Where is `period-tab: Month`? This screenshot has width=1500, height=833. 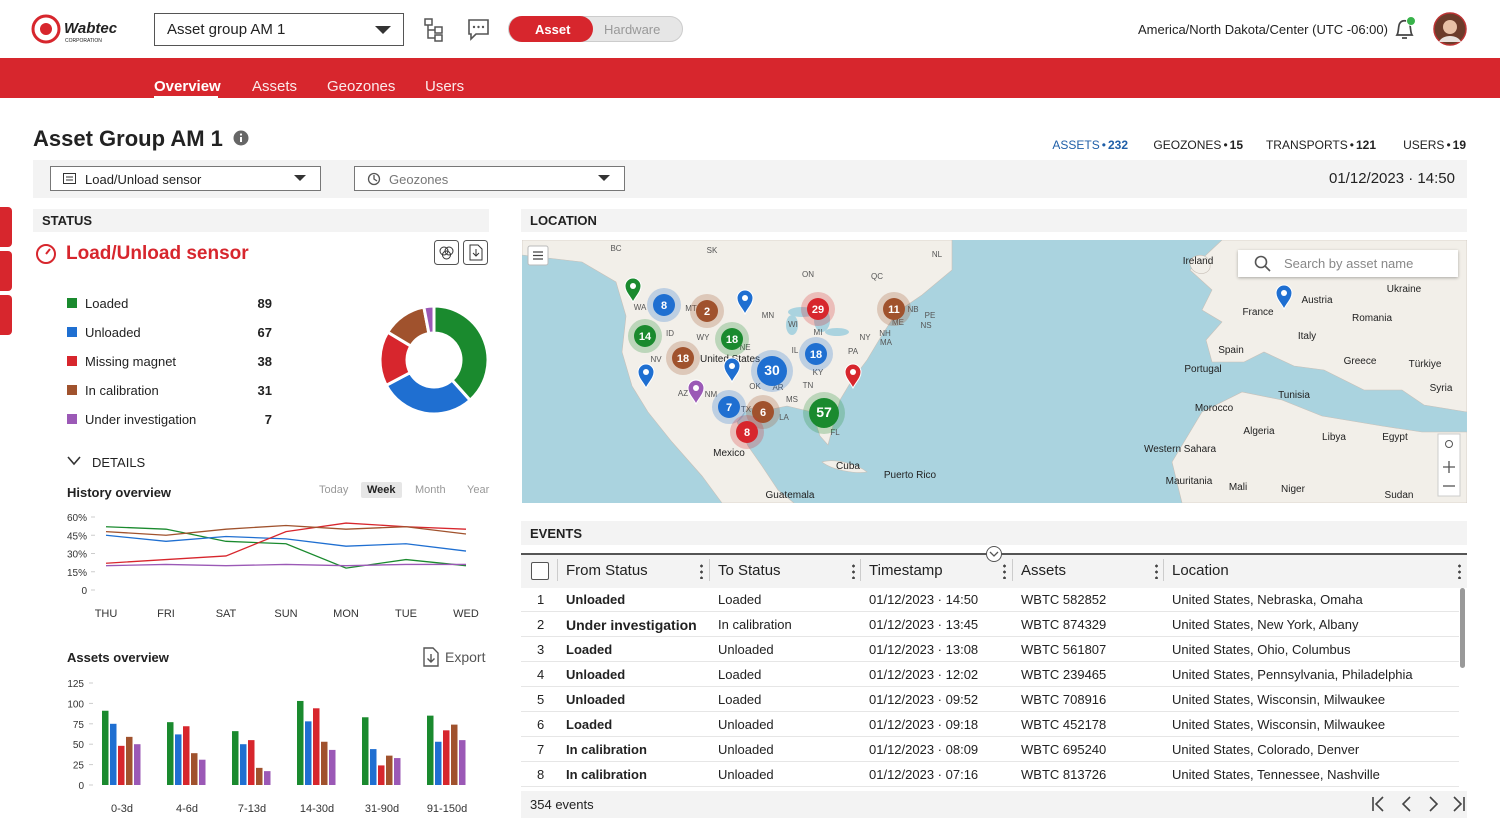
period-tab: Month is located at coordinates (430, 490).